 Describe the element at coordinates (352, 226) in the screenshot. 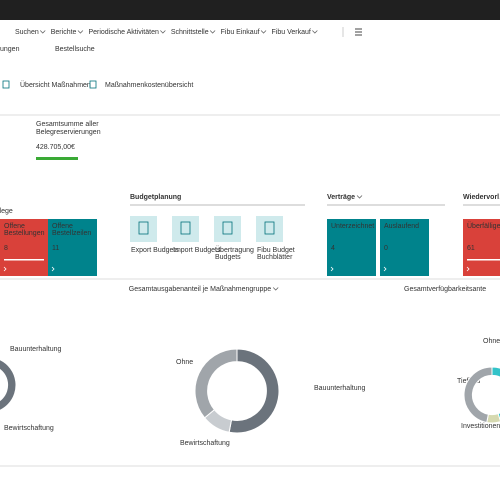

I see `tile-label: Unterzeichnet` at that location.